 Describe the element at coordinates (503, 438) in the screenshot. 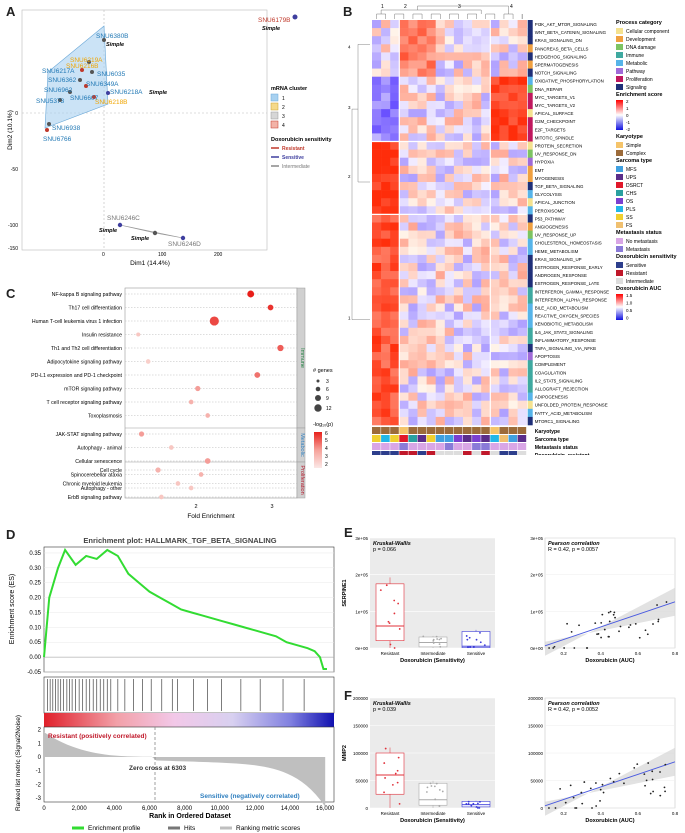

I see `annot-sarcoma` at that location.